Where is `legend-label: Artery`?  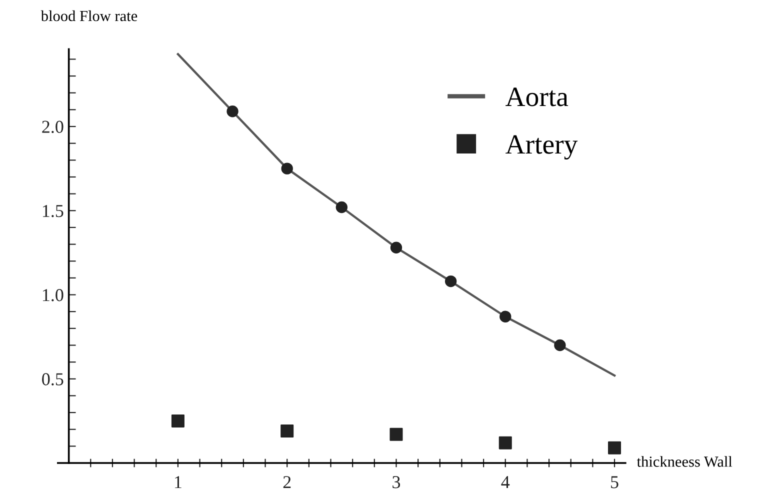 legend-label: Artery is located at coordinates (542, 147).